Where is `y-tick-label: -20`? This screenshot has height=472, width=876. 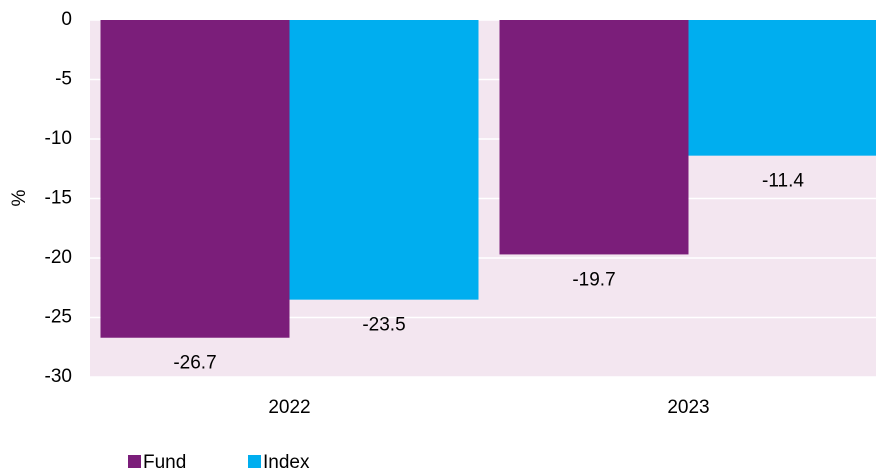
y-tick-label: -20 is located at coordinates (58, 257).